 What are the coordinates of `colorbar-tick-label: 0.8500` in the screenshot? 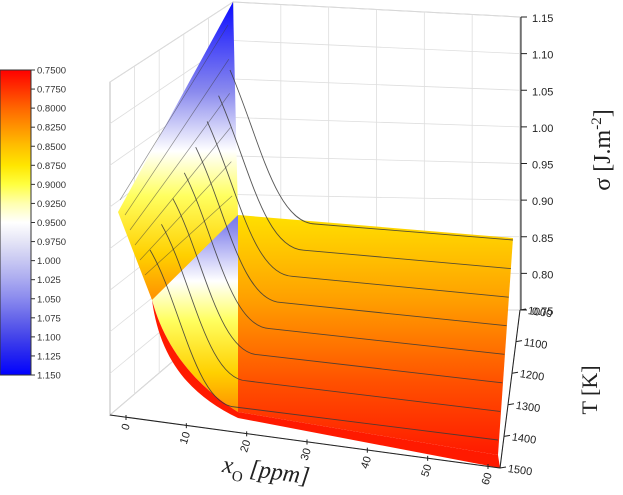 It's located at (51, 147).